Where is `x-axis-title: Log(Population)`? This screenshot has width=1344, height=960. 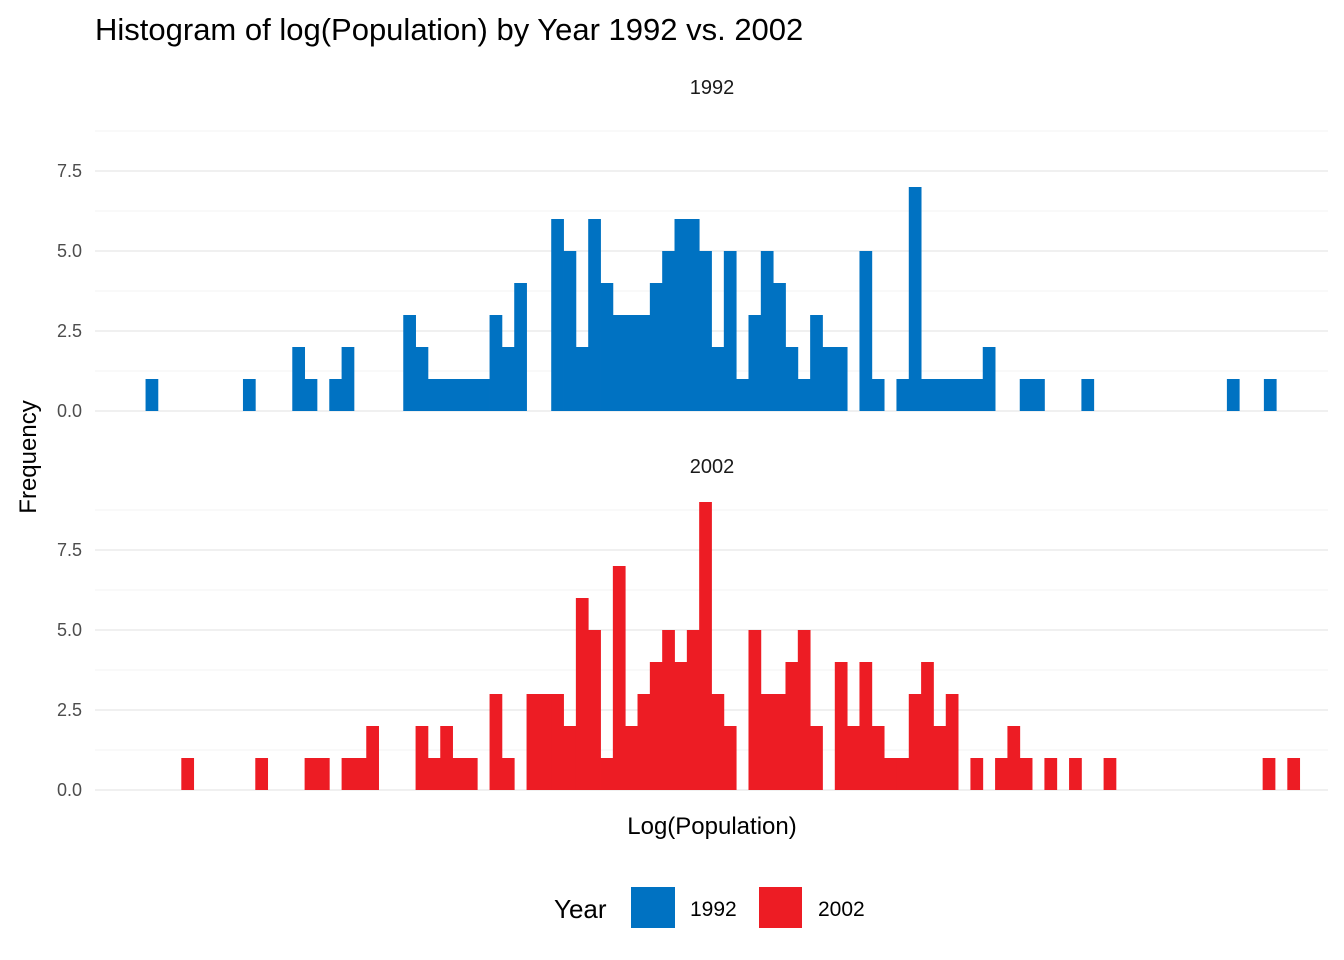
x-axis-title: Log(Population) is located at coordinates (711, 826).